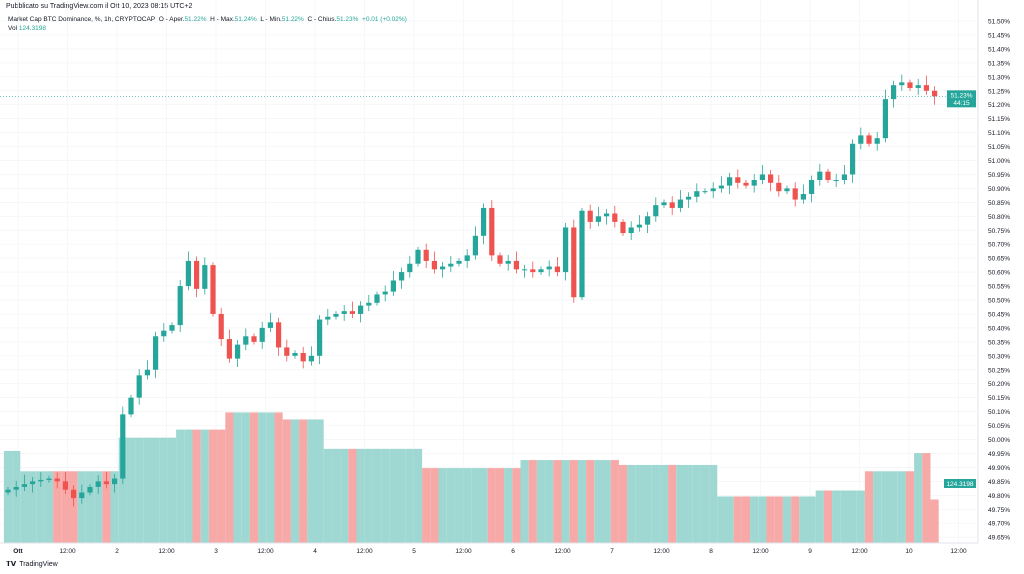 The height and width of the screenshot is (574, 1024). Describe the element at coordinates (959, 484) in the screenshot. I see `volume-tag-value: 124.3198` at that location.